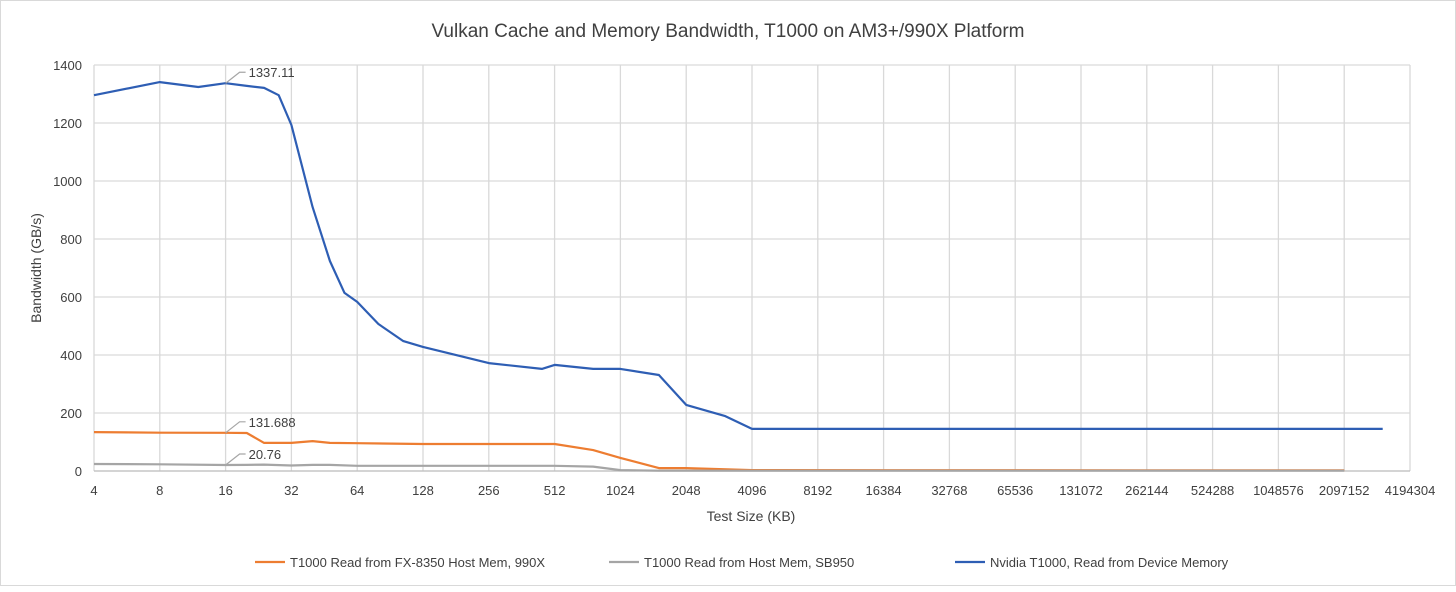  What do you see at coordinates (93, 490) in the screenshot?
I see `x-tick-label: 4` at bounding box center [93, 490].